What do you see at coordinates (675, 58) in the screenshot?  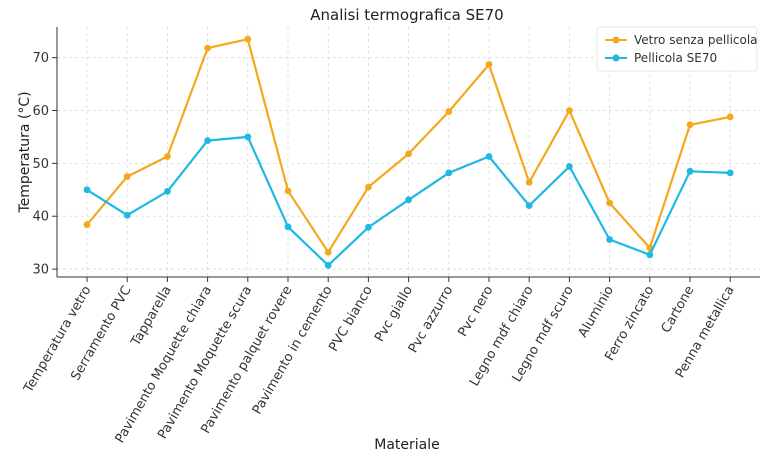 I see `legend-label-pellicola: Pellicola SE70` at bounding box center [675, 58].